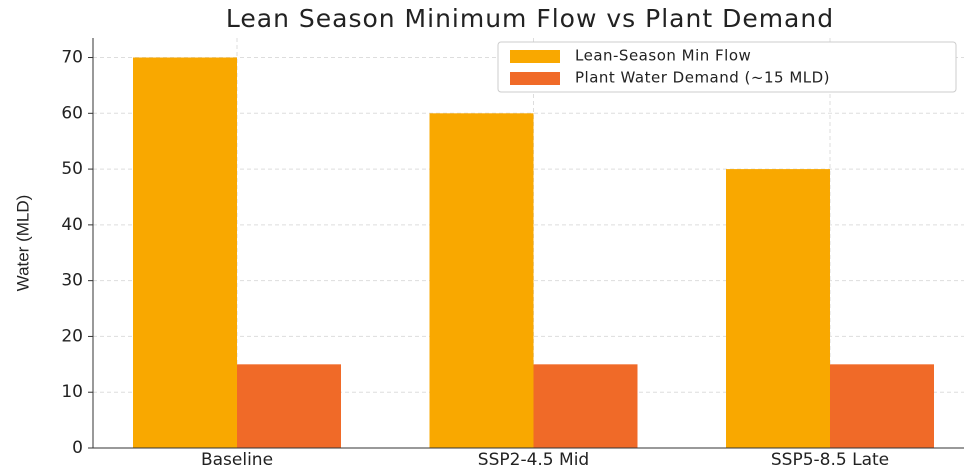 The image size is (964, 468). Describe the element at coordinates (530, 18) in the screenshot. I see `chart-title: Lean Season Minimum Flow vs Plant Demand` at that location.